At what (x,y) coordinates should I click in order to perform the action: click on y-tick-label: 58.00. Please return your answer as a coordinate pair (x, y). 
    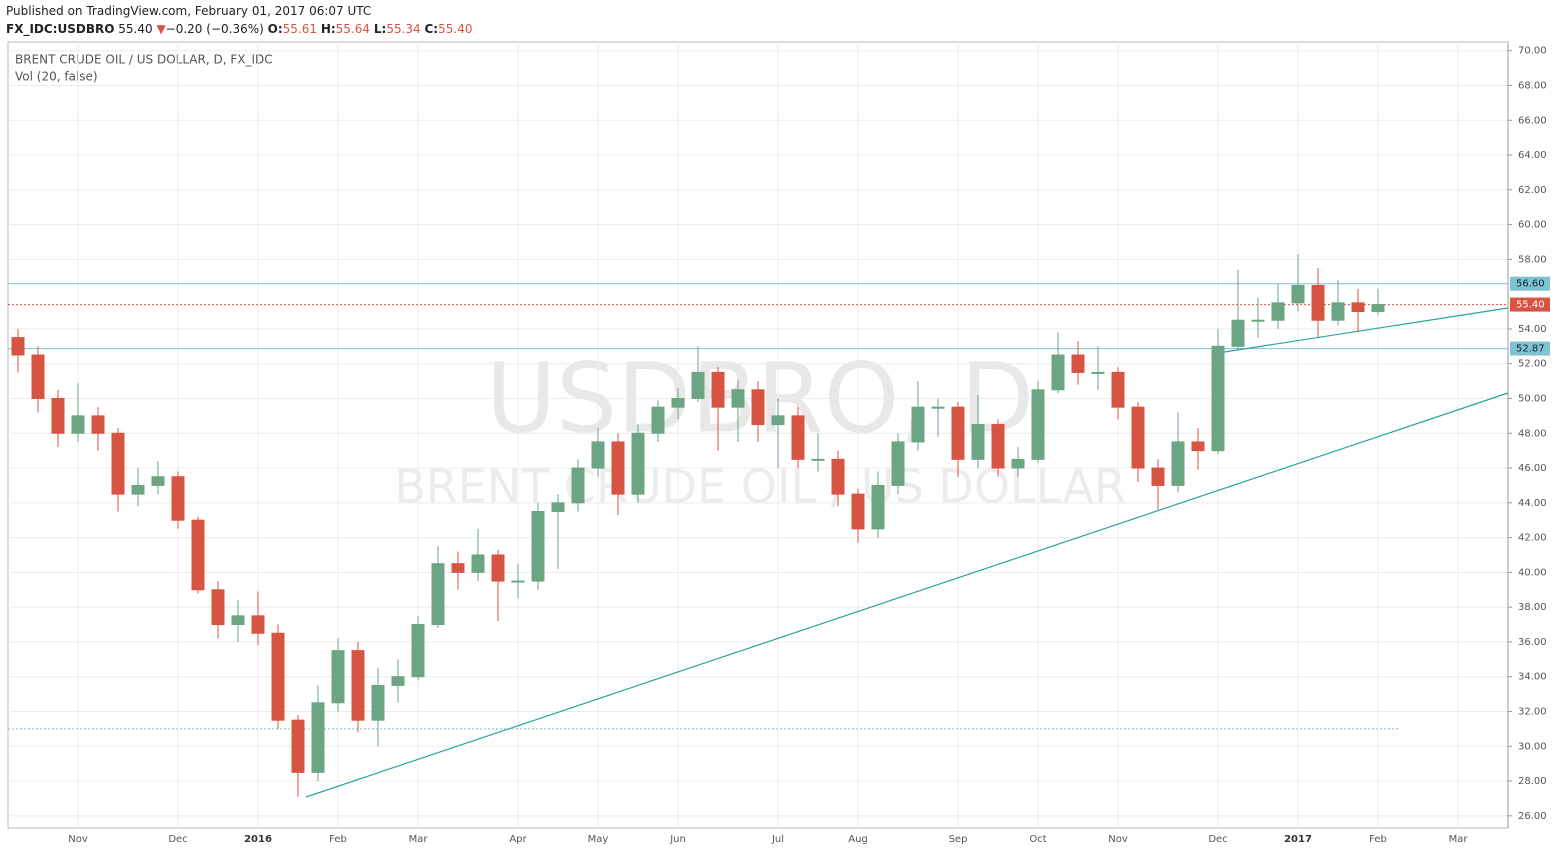
    Looking at the image, I should click on (1532, 259).